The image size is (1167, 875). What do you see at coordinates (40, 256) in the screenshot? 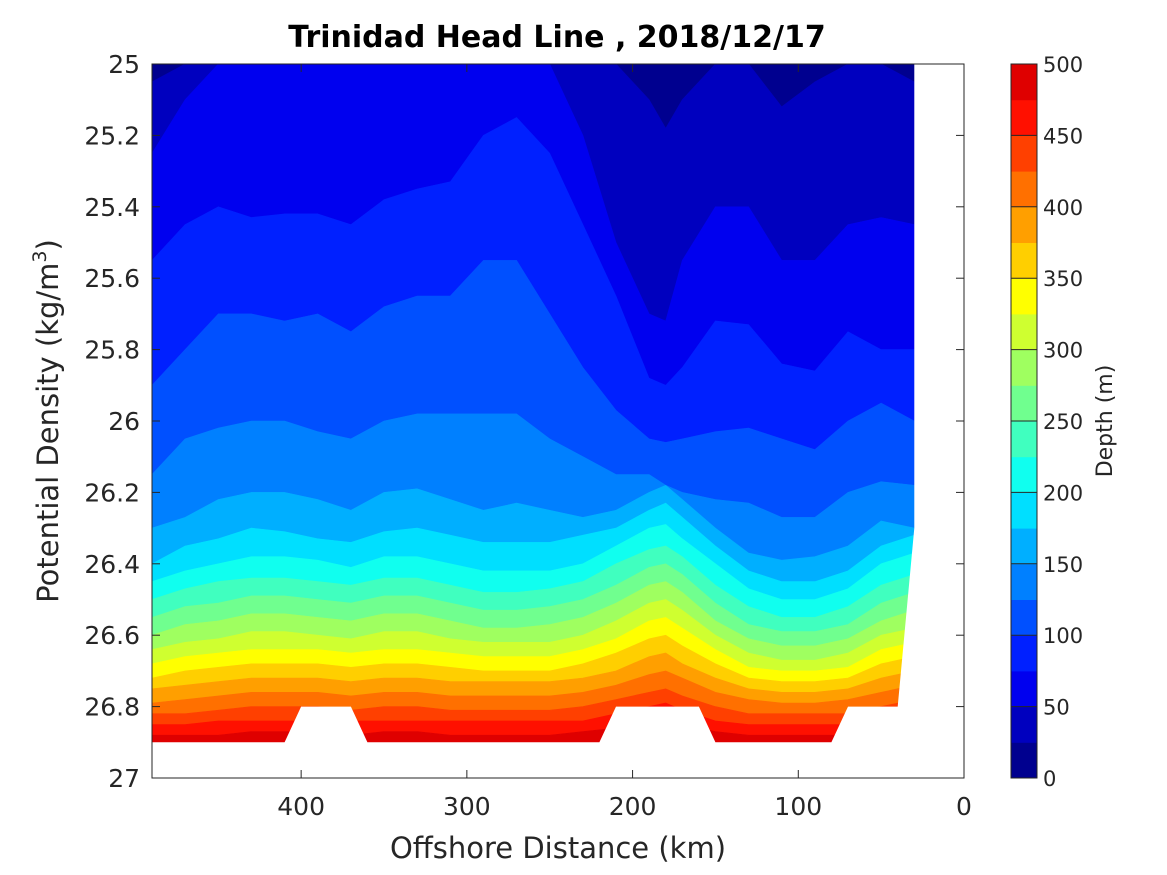
I see `y-axis-label-superscript: 3` at bounding box center [40, 256].